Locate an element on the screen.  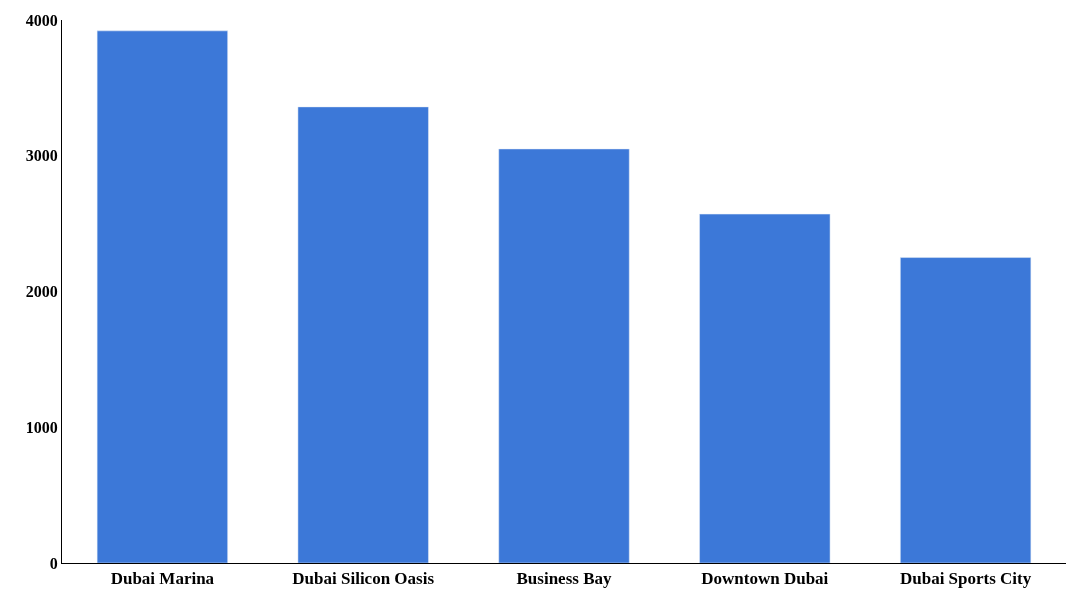
x-tick-label: Dubai Marina is located at coordinates (162, 579).